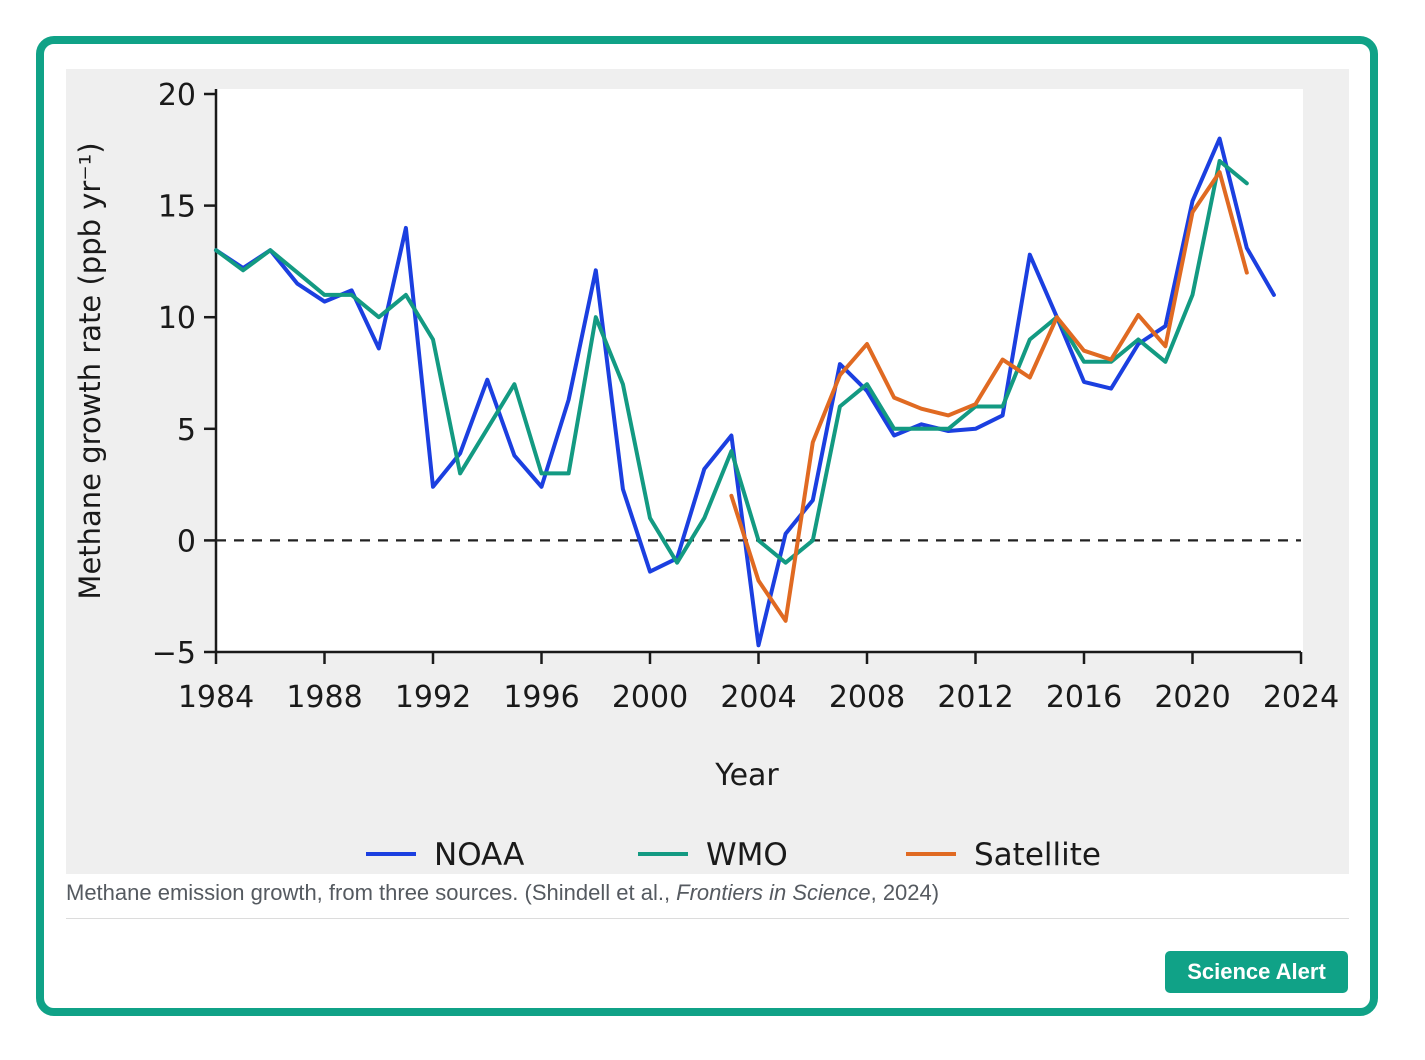 Image resolution: width=1425 pixels, height=1060 pixels. What do you see at coordinates (186, 430) in the screenshot?
I see `y-tick-label: 5` at bounding box center [186, 430].